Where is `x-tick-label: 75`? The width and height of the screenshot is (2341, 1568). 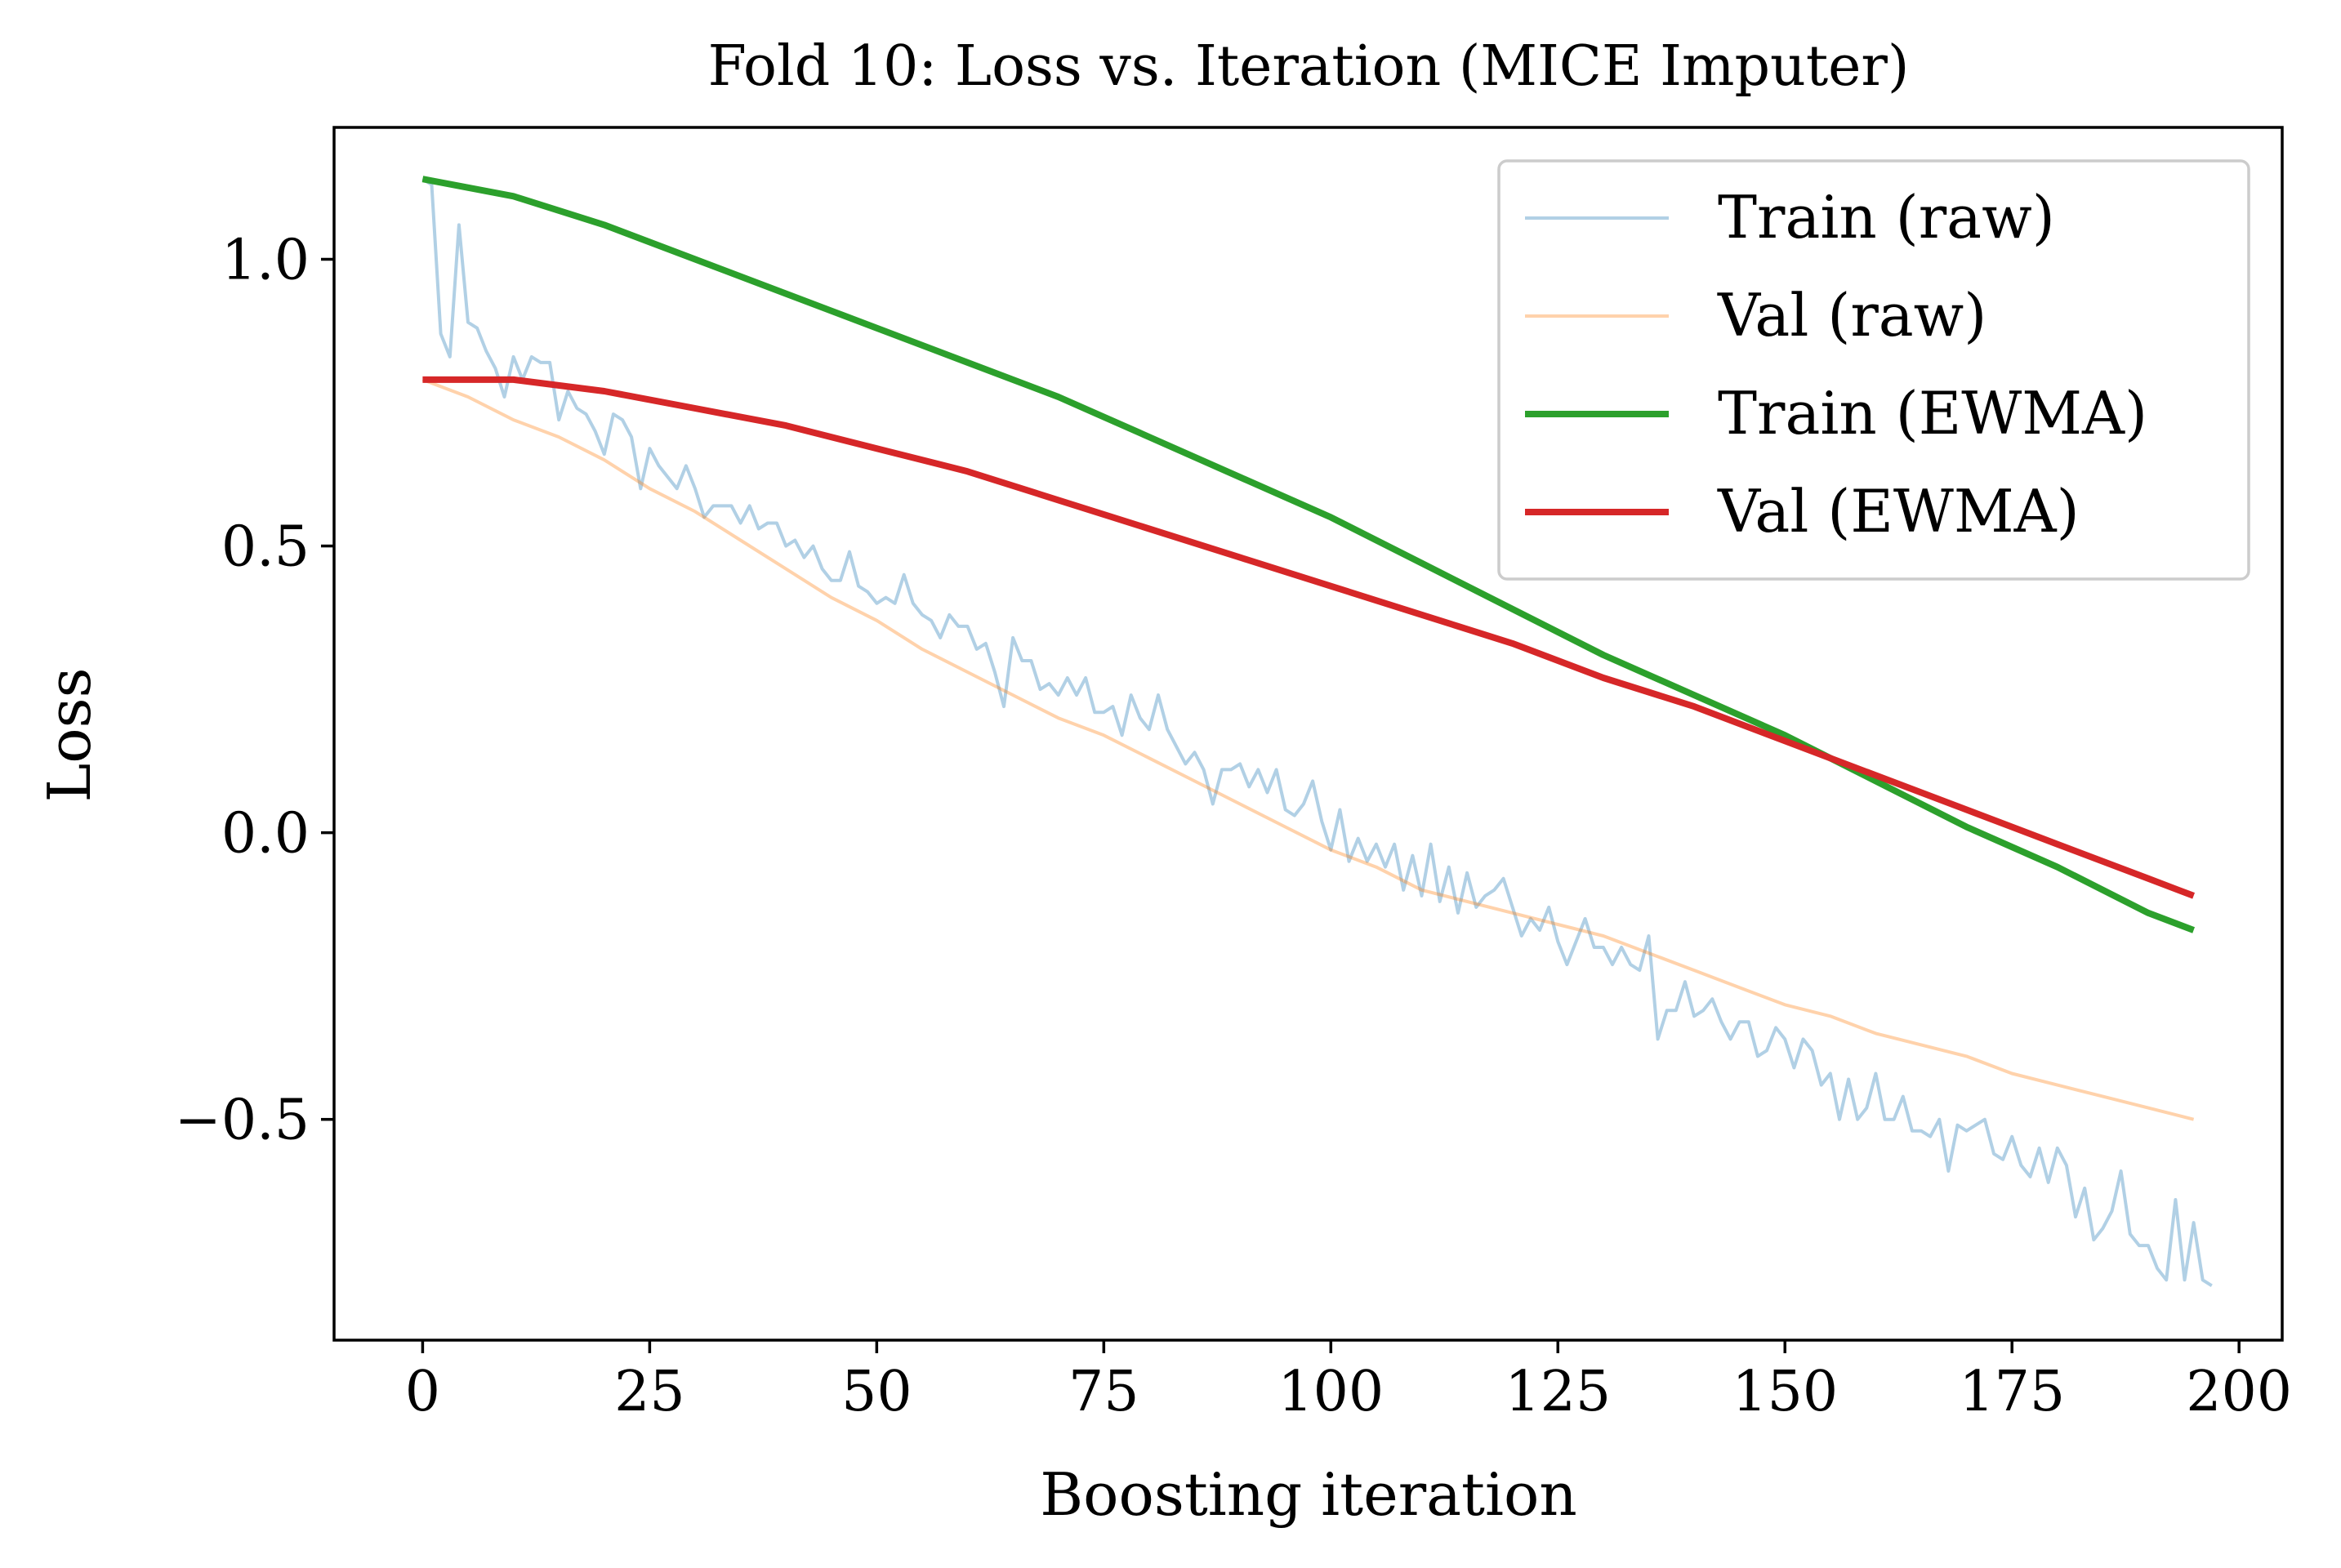 x-tick-label: 75 is located at coordinates (1103, 1392).